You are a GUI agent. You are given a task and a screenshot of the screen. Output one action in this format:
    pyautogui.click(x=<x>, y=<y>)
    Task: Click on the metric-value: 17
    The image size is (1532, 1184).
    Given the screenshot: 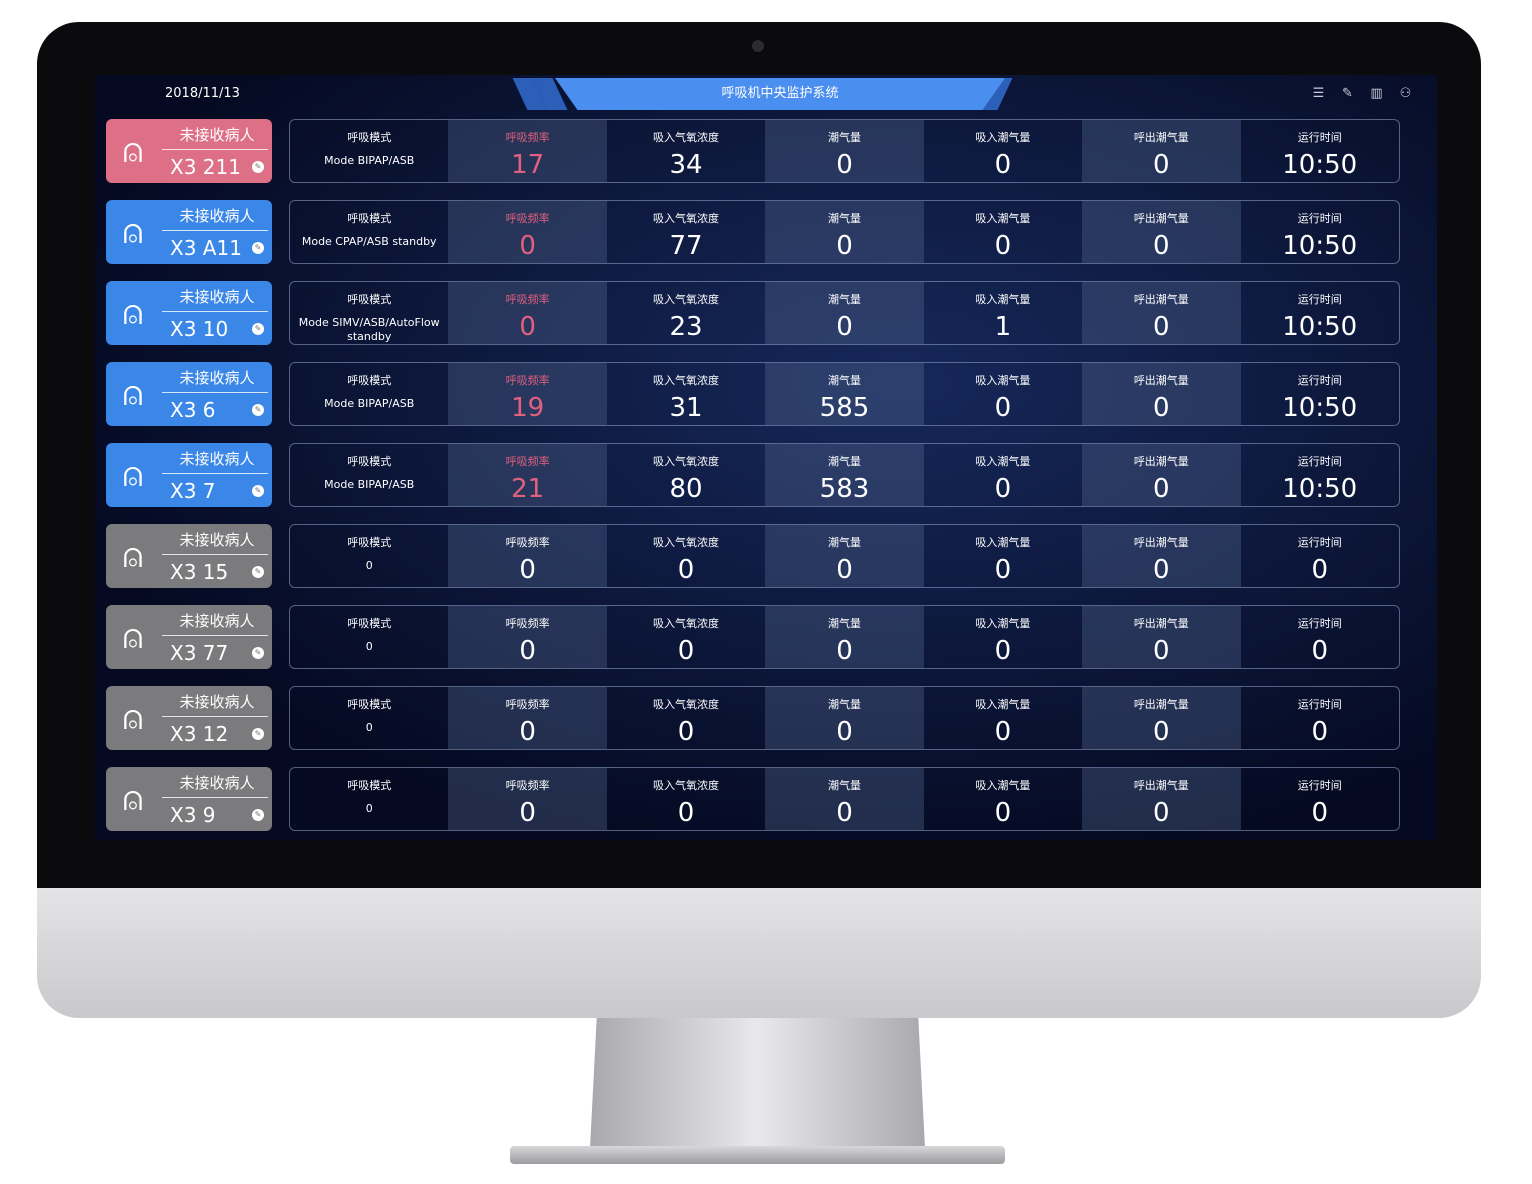 What is the action you would take?
    pyautogui.click(x=528, y=165)
    